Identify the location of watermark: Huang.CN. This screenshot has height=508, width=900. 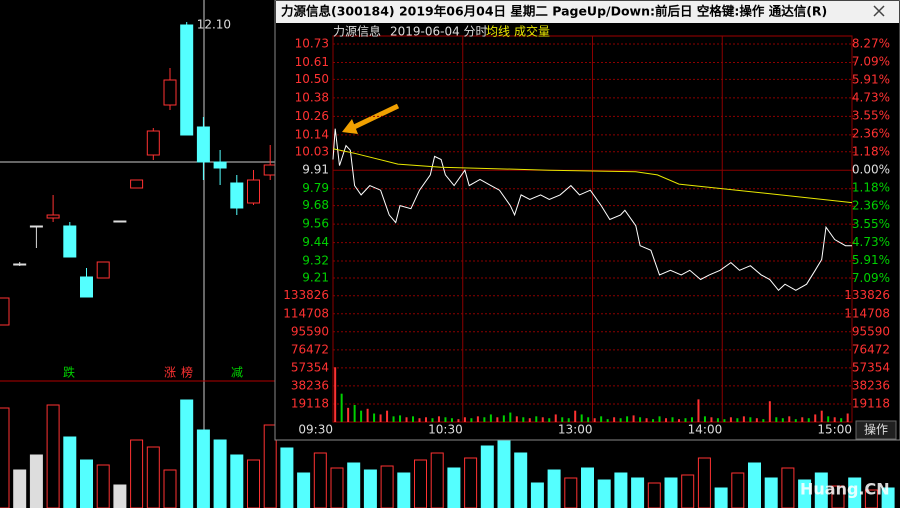
(845, 489).